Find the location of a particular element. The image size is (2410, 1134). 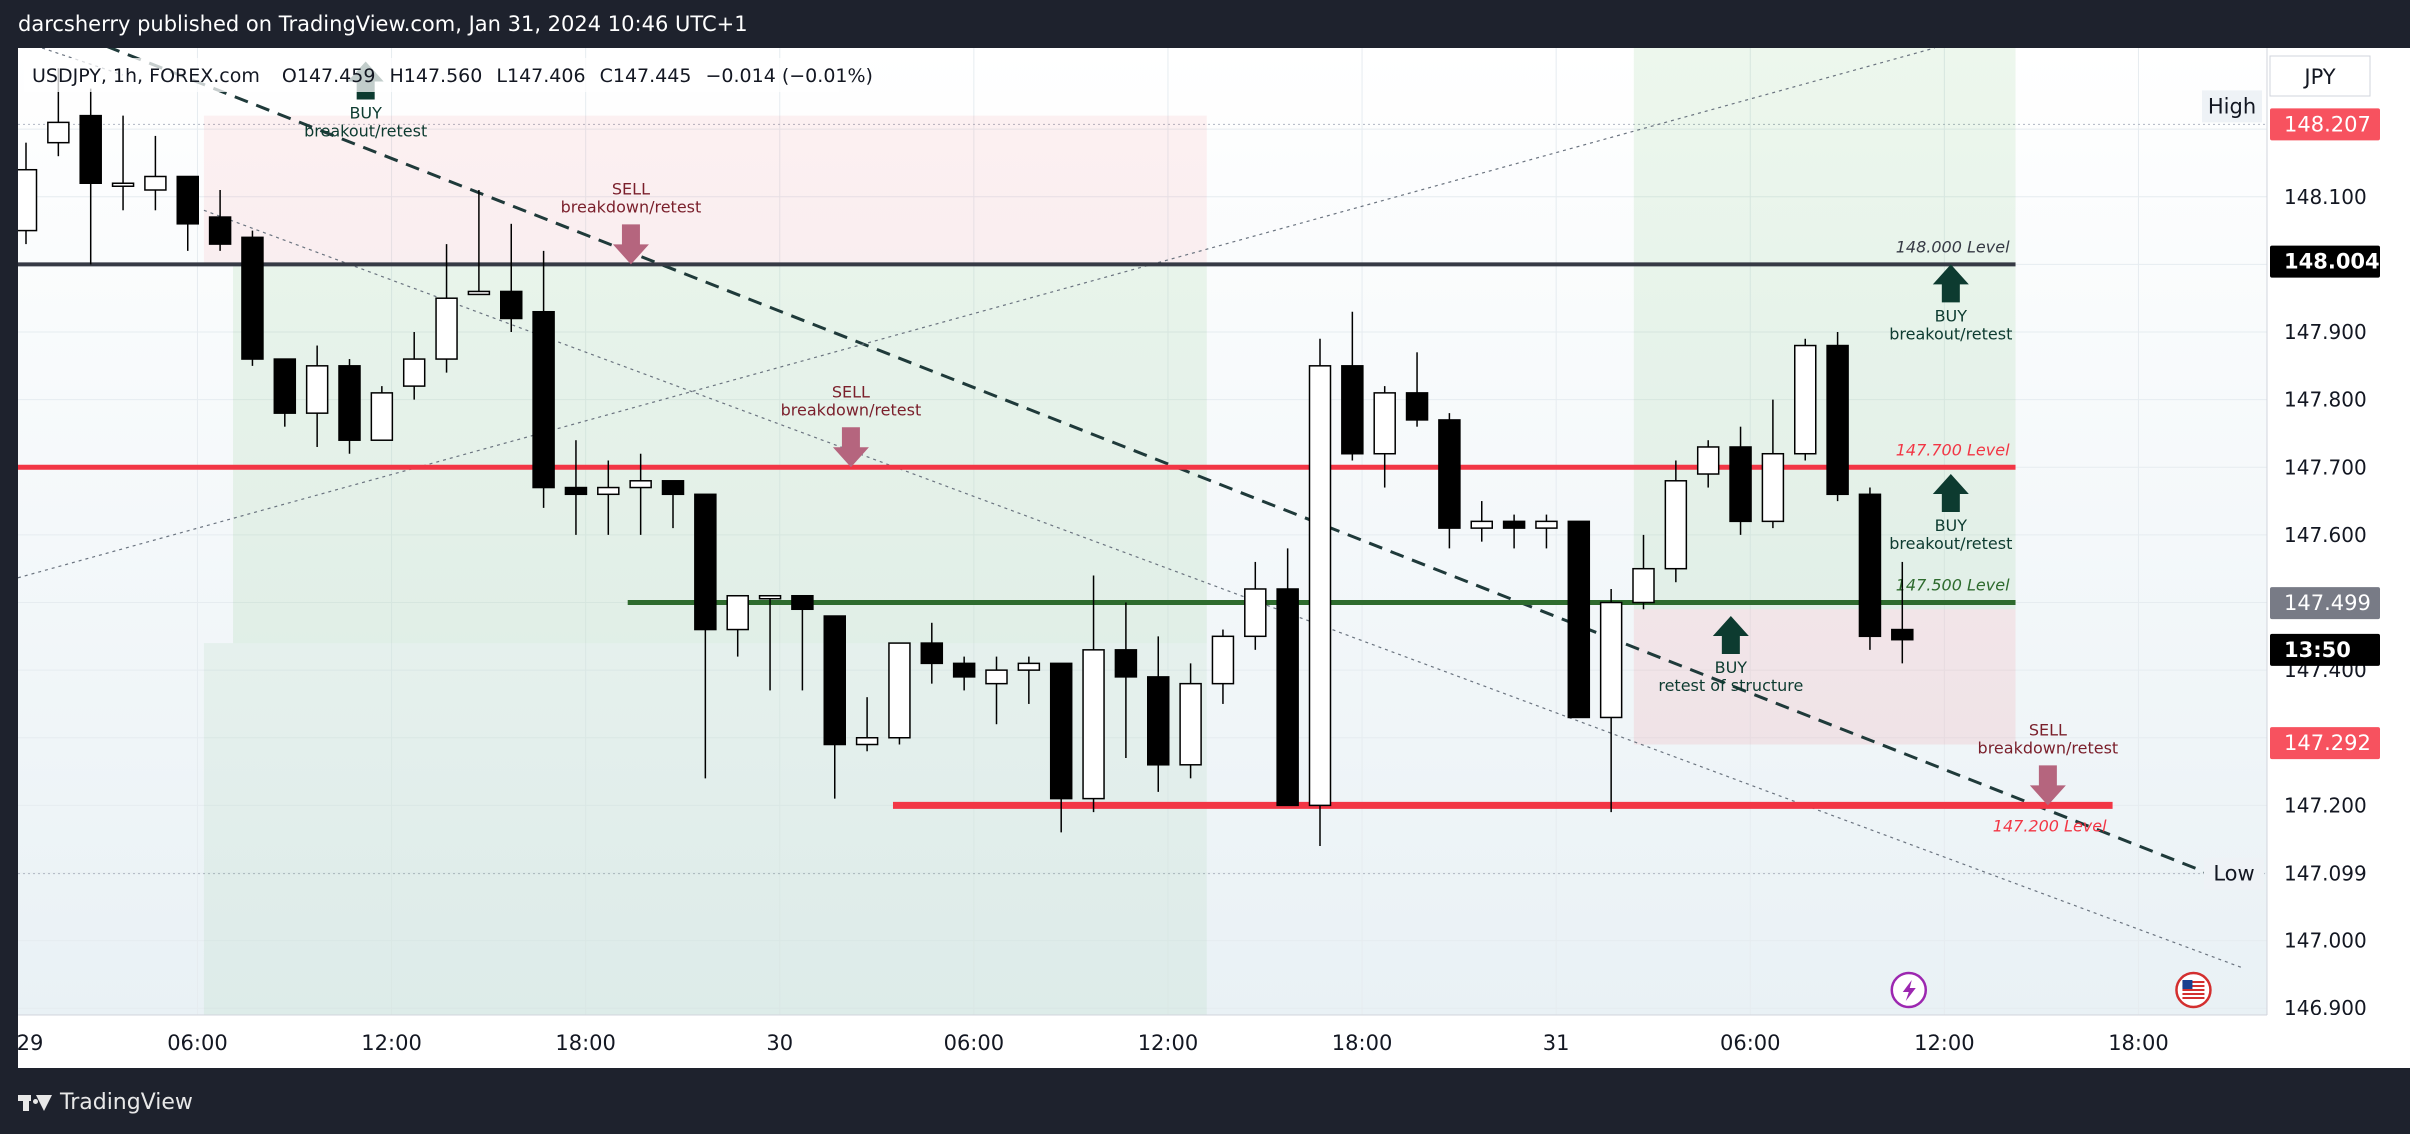

us-flag-icon is located at coordinates (2193, 990).